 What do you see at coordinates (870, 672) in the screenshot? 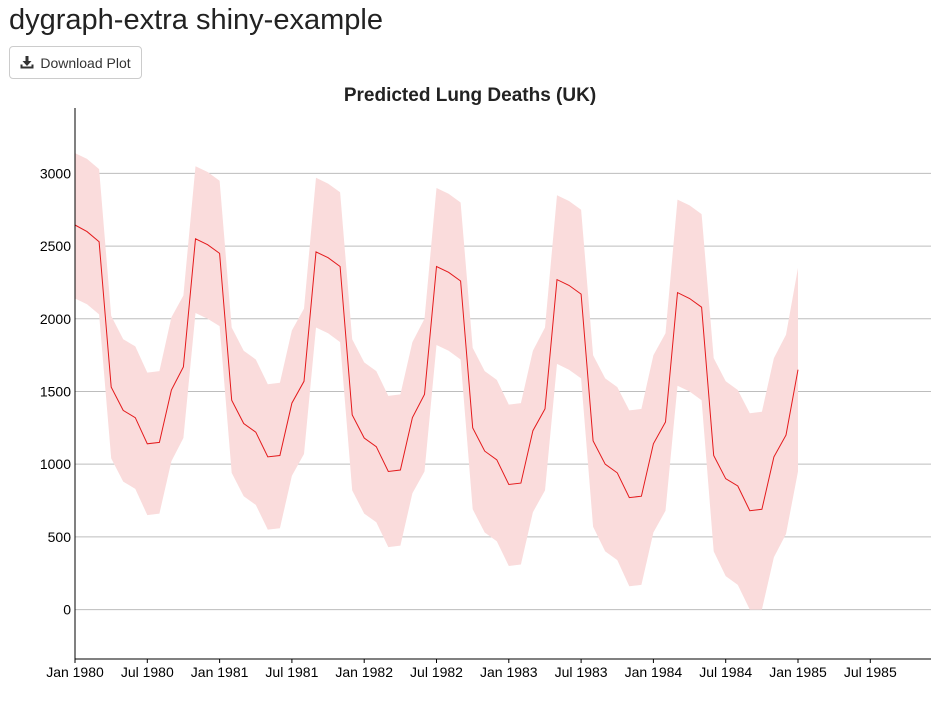
I see `x-tick-label-11: Jul 1985` at bounding box center [870, 672].